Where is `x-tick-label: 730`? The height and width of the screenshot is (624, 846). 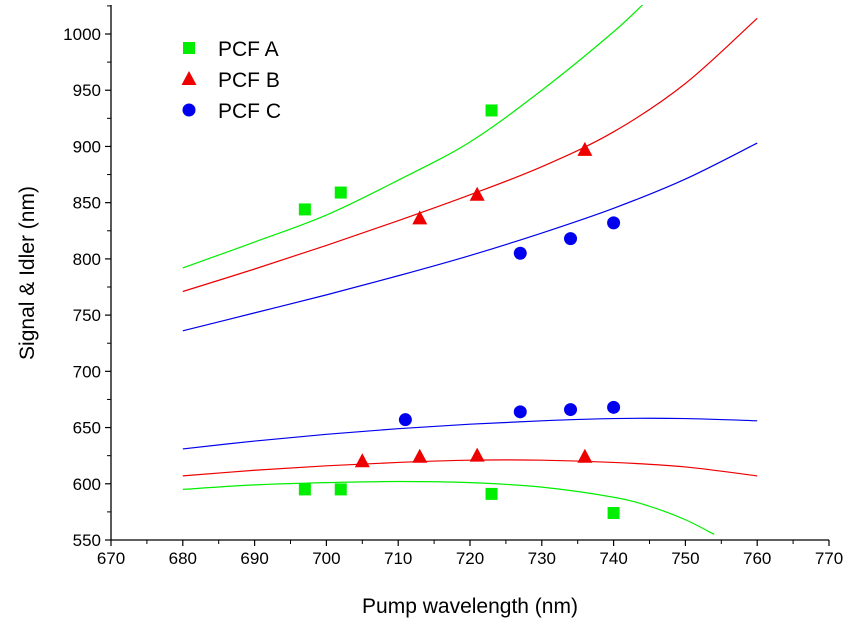
x-tick-label: 730 is located at coordinates (542, 558).